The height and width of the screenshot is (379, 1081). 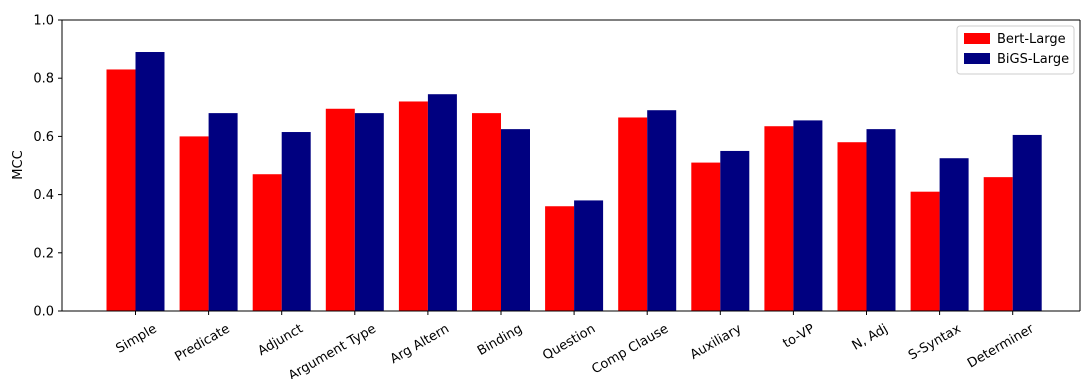 What do you see at coordinates (1033, 59) in the screenshot?
I see `legend-label: BiGS-Large` at bounding box center [1033, 59].